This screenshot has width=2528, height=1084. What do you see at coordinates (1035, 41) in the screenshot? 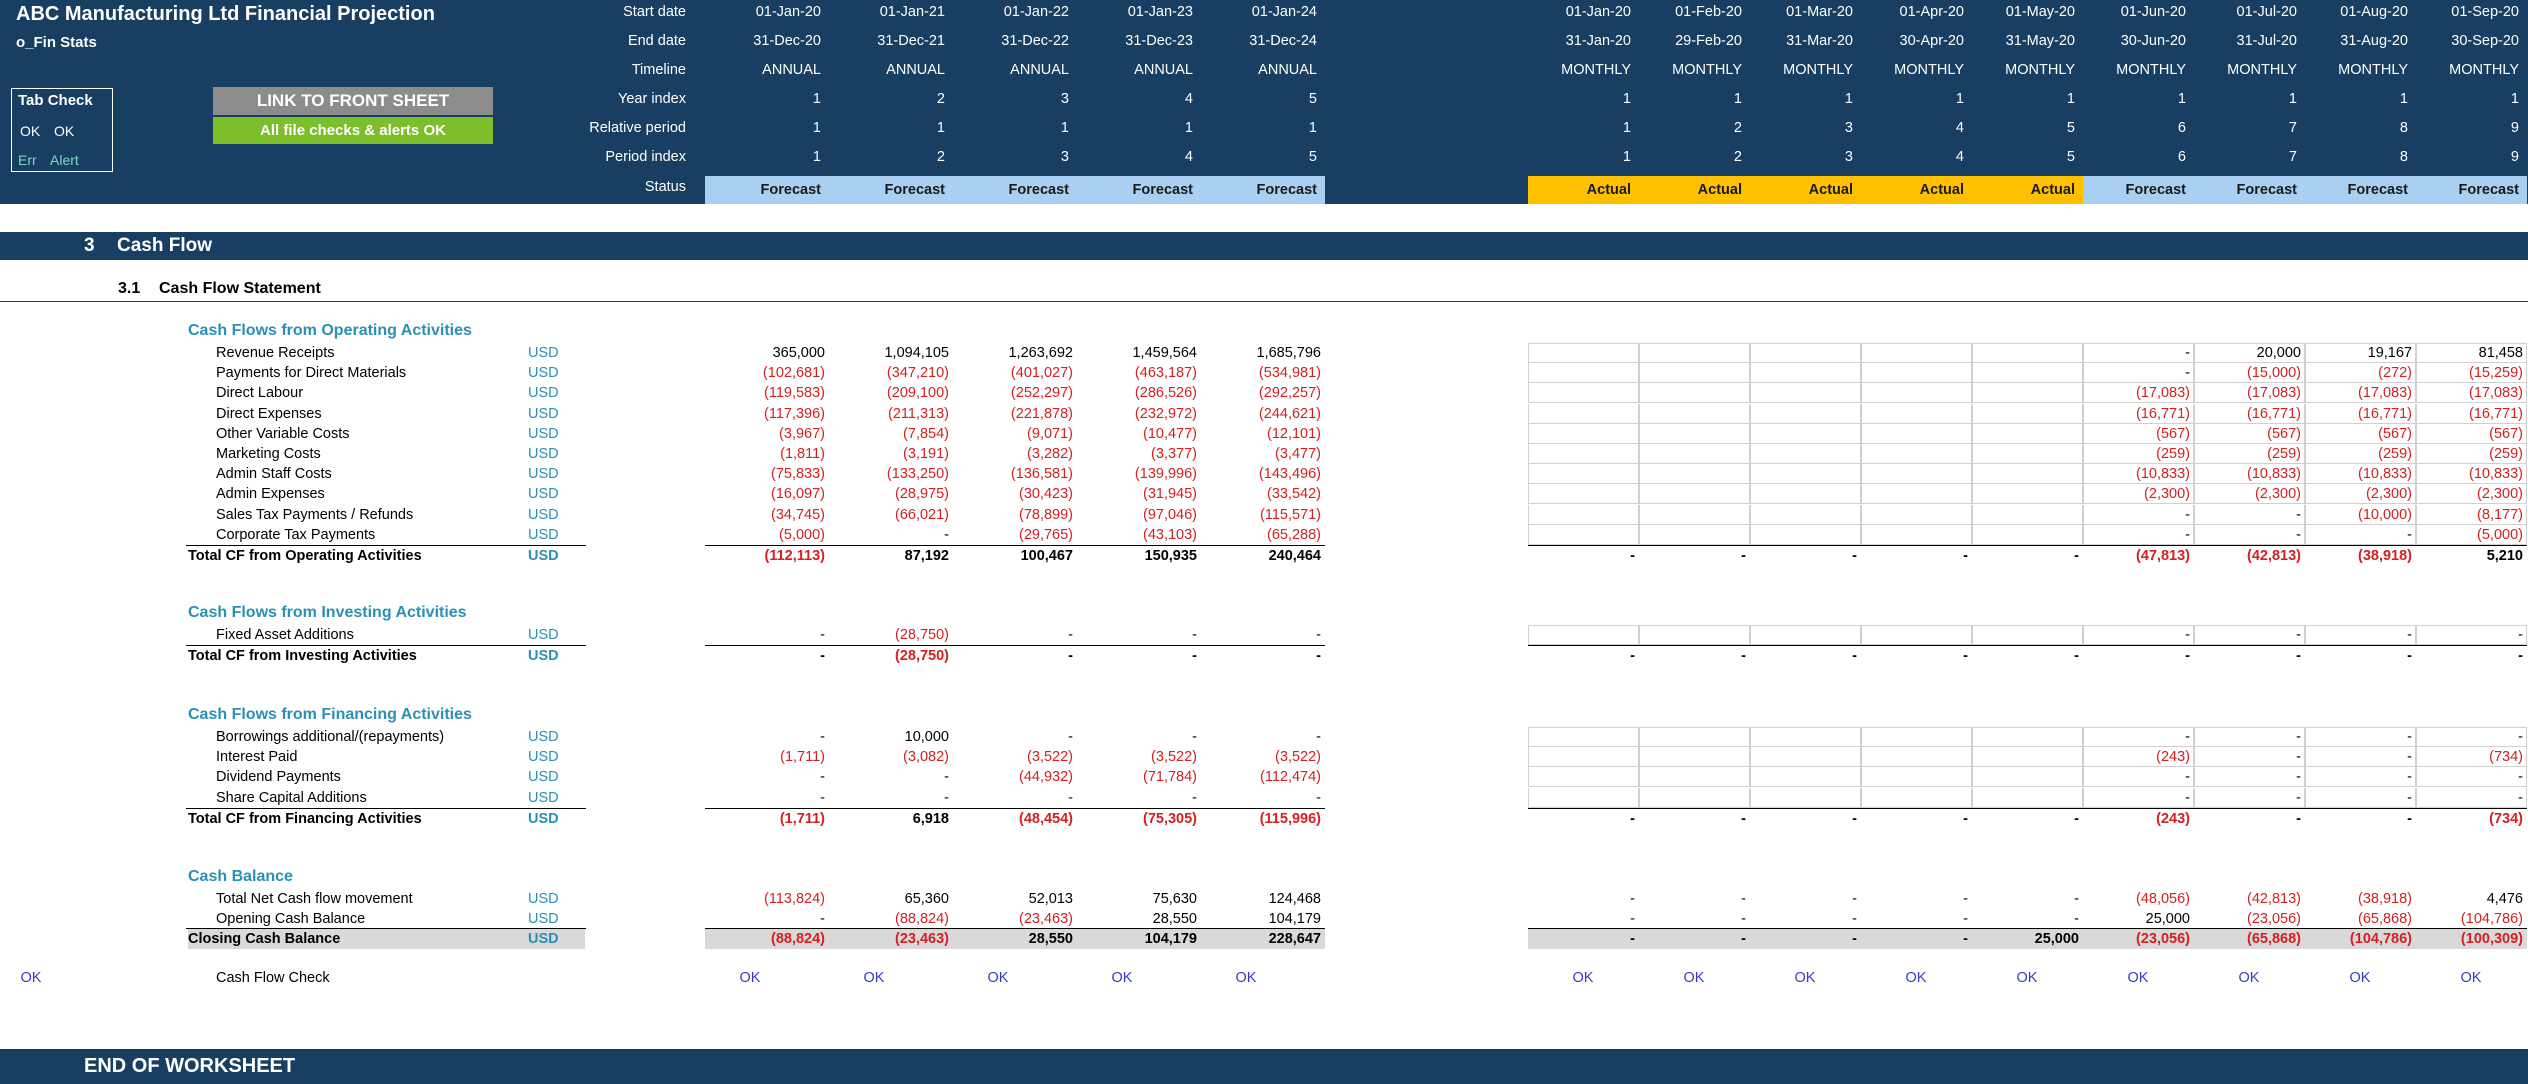
I see `header-annual-end: 31-Dec-22` at bounding box center [1035, 41].